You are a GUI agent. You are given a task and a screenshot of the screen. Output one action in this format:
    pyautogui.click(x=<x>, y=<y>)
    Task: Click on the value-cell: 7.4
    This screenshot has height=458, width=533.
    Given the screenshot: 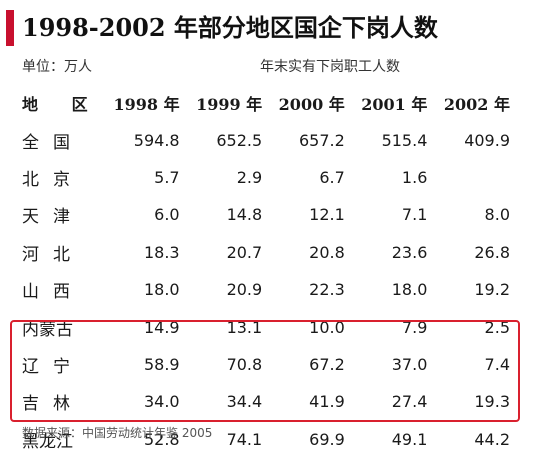 What is the action you would take?
    pyautogui.click(x=497, y=364)
    